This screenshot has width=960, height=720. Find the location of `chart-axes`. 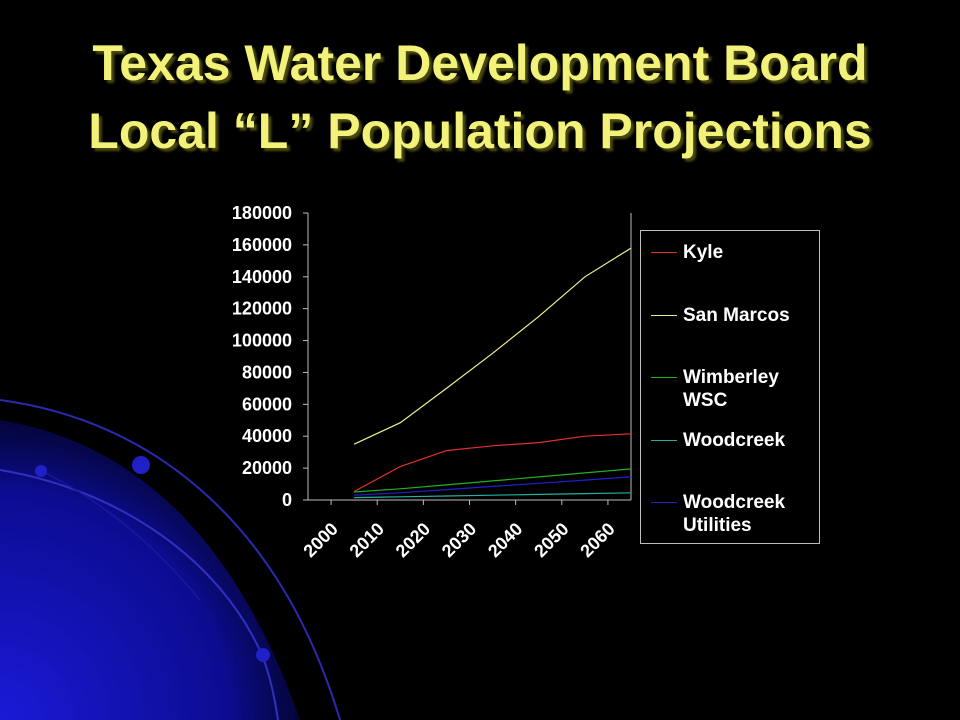

chart-axes is located at coordinates (469, 357).